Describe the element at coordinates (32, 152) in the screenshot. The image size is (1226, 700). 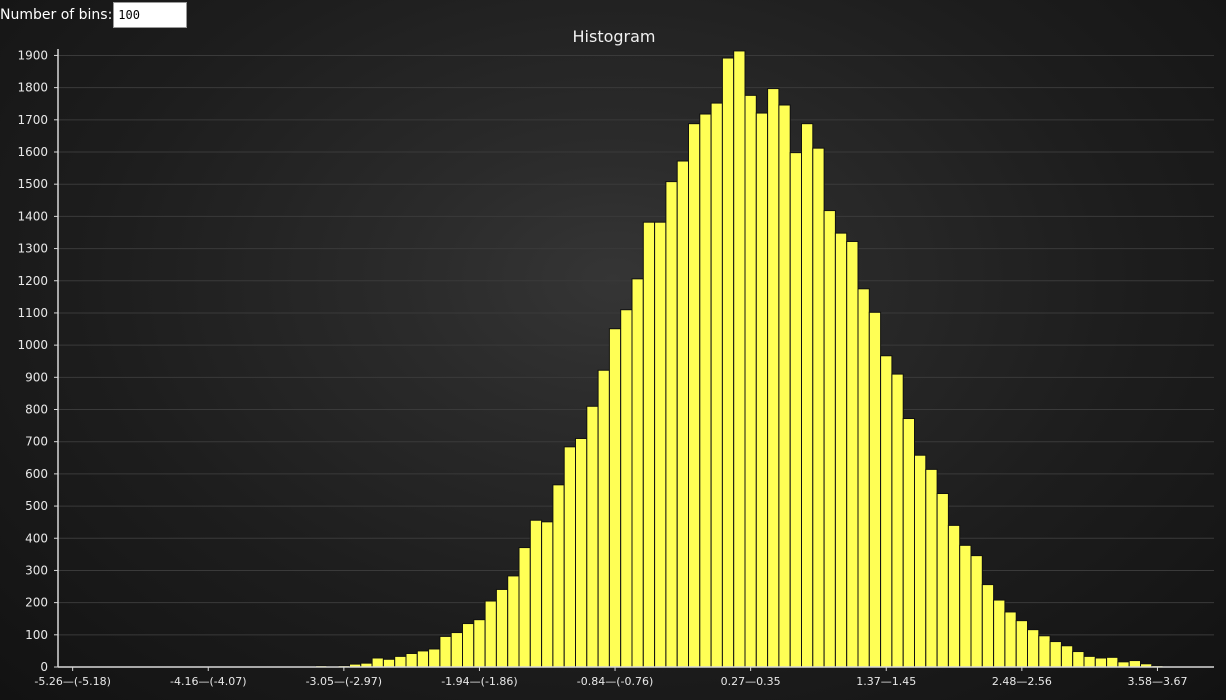
I see `y-tick-label: 1600` at that location.